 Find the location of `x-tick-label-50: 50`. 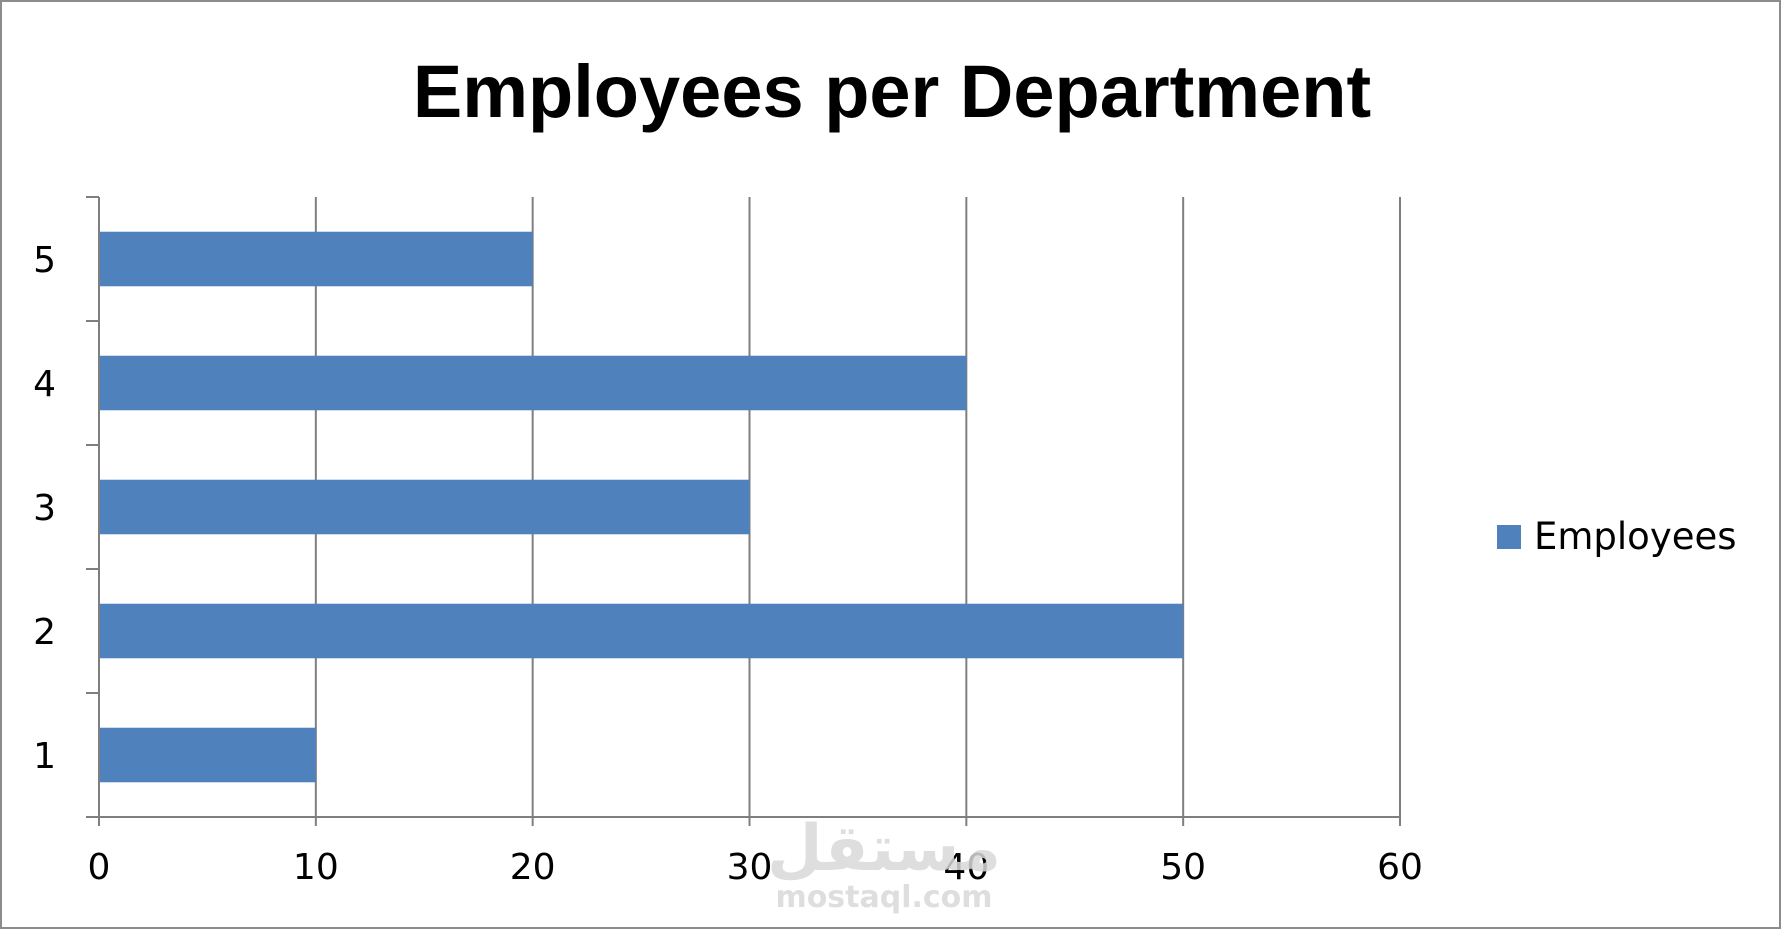

x-tick-label-50: 50 is located at coordinates (1183, 867).